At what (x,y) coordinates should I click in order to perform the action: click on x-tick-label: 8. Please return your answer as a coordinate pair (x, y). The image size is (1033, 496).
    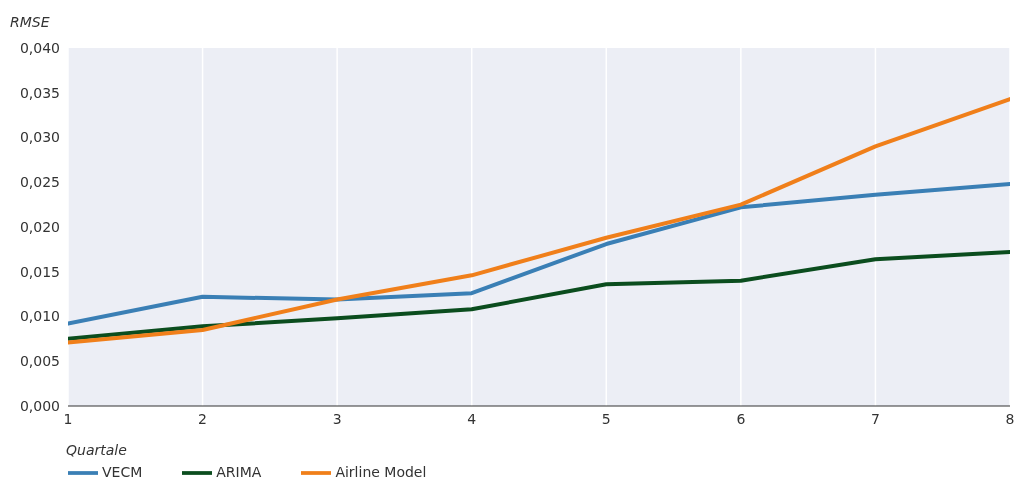
    Looking at the image, I should click on (1010, 418).